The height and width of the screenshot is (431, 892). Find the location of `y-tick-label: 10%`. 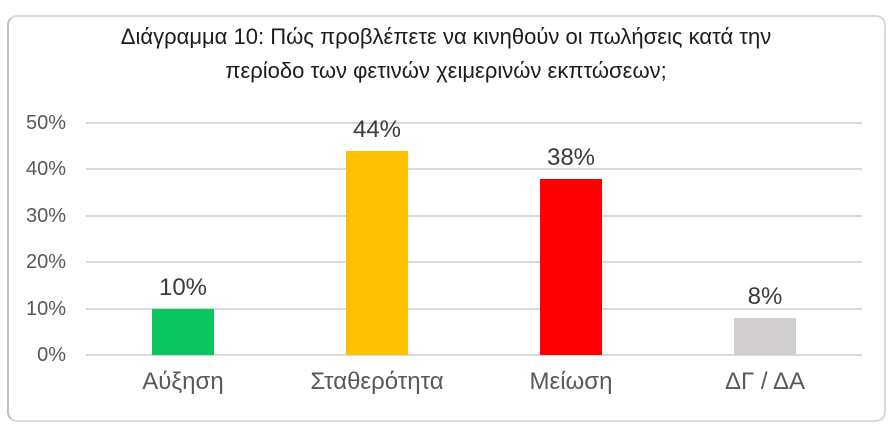

y-tick-label: 10% is located at coordinates (45, 308).